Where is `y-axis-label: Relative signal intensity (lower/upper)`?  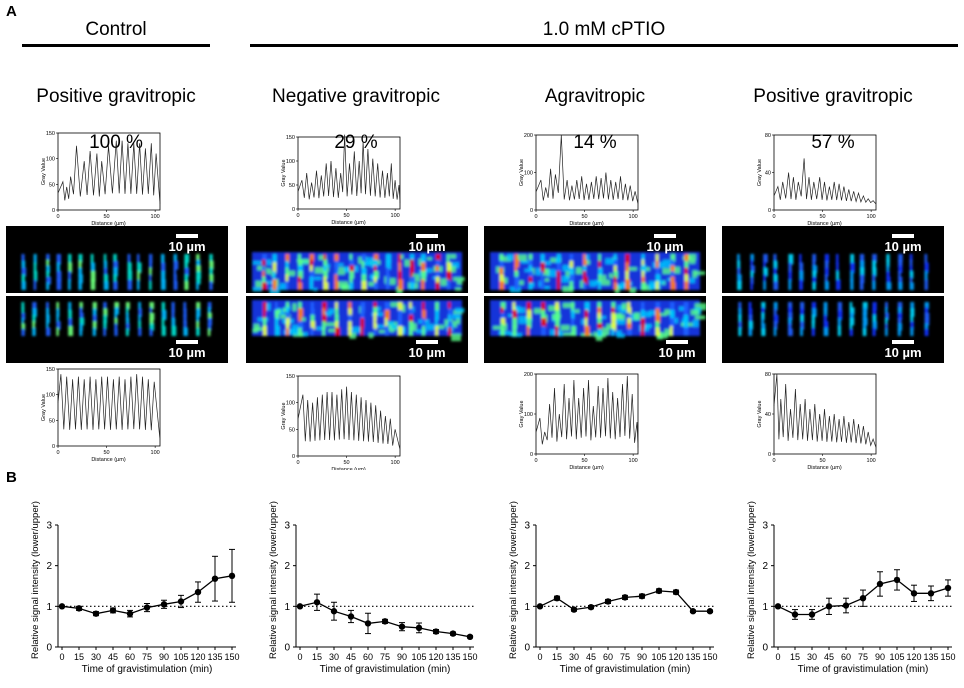 y-axis-label: Relative signal intensity (lower/upper) is located at coordinates (513, 580).